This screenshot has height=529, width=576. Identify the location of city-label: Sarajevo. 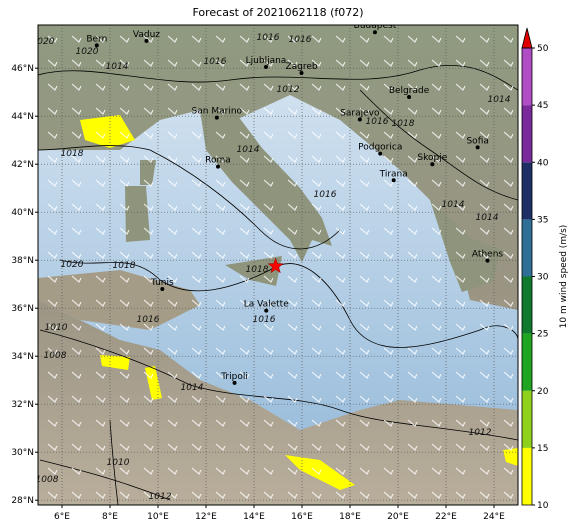
(360, 114).